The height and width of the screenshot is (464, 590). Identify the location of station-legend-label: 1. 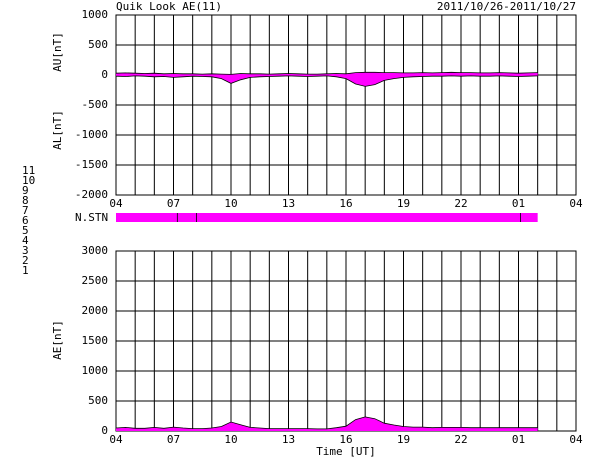
(25, 270).